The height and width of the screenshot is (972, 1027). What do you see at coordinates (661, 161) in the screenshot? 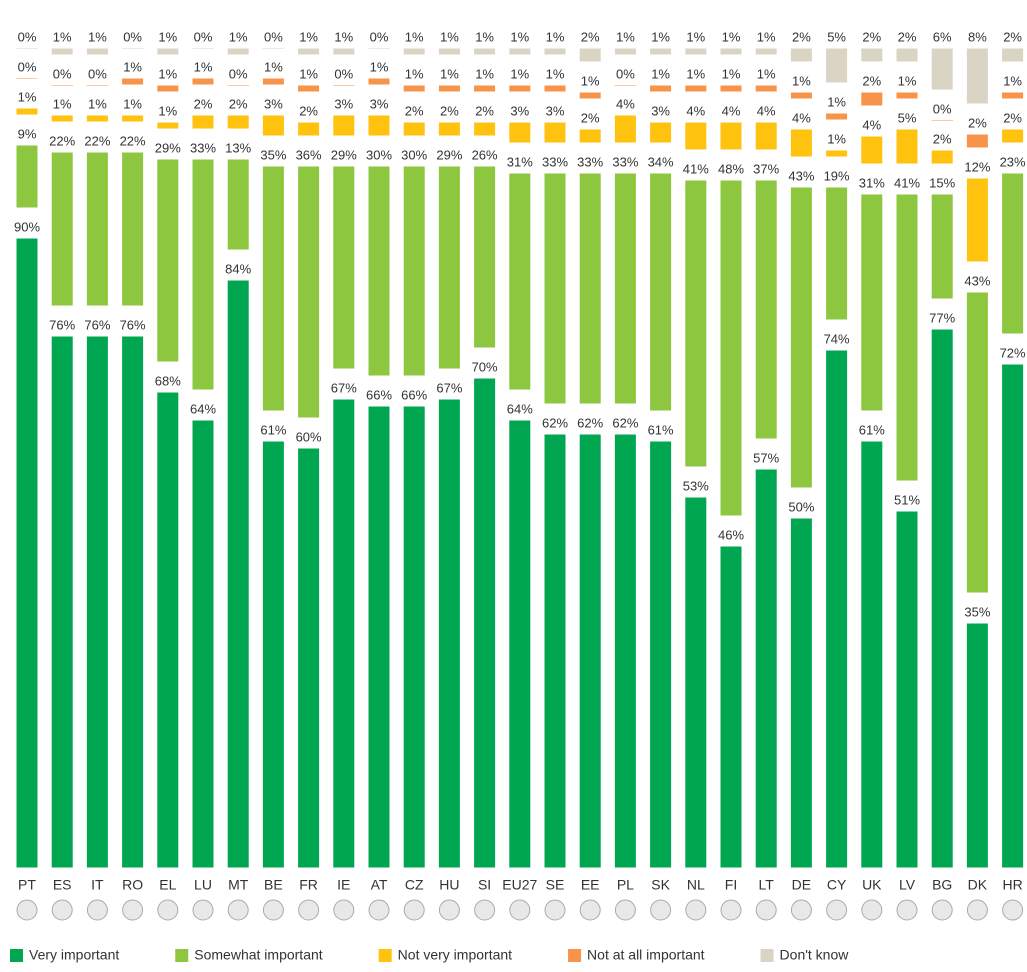
I see `value-label: 34%` at bounding box center [661, 161].